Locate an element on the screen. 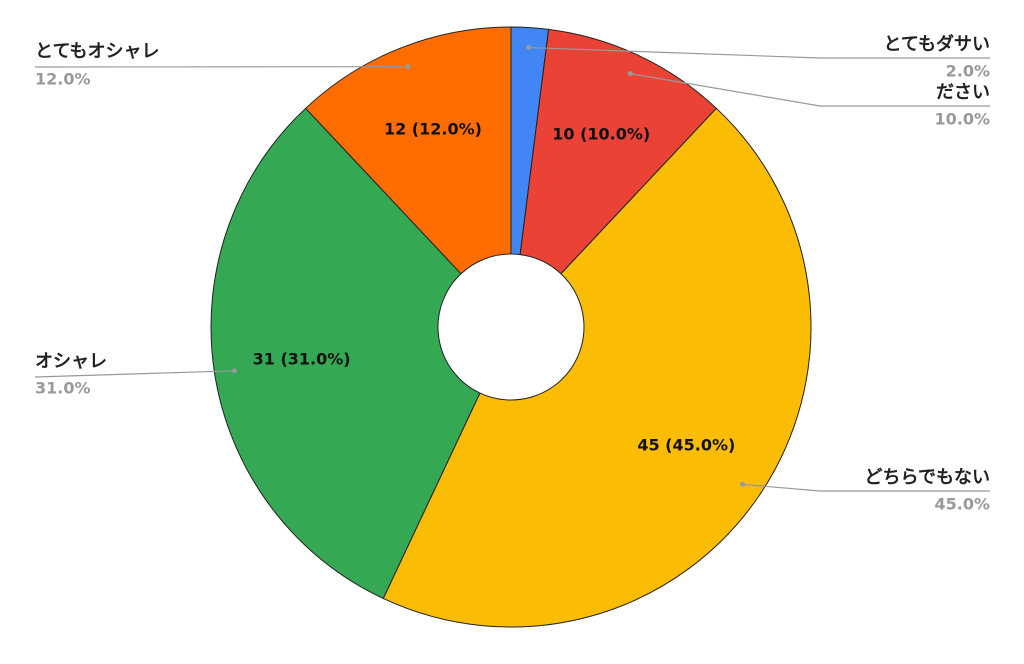 The height and width of the screenshot is (664, 1024). legend-label: とてもオシャレ is located at coordinates (97, 51).